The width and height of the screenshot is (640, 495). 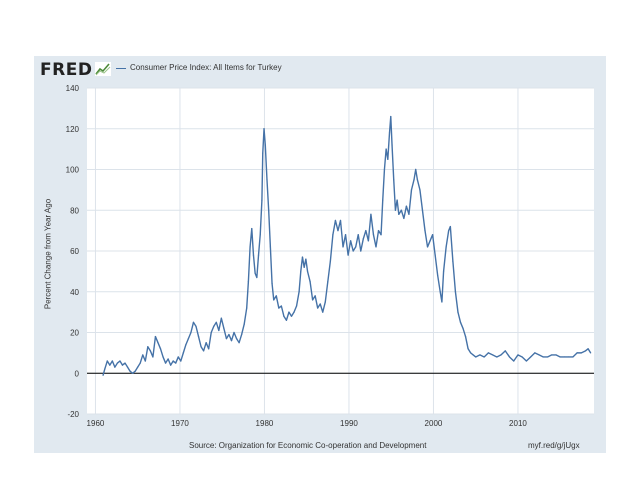 I want to click on y-tick-label: 140, so click(x=73, y=88).